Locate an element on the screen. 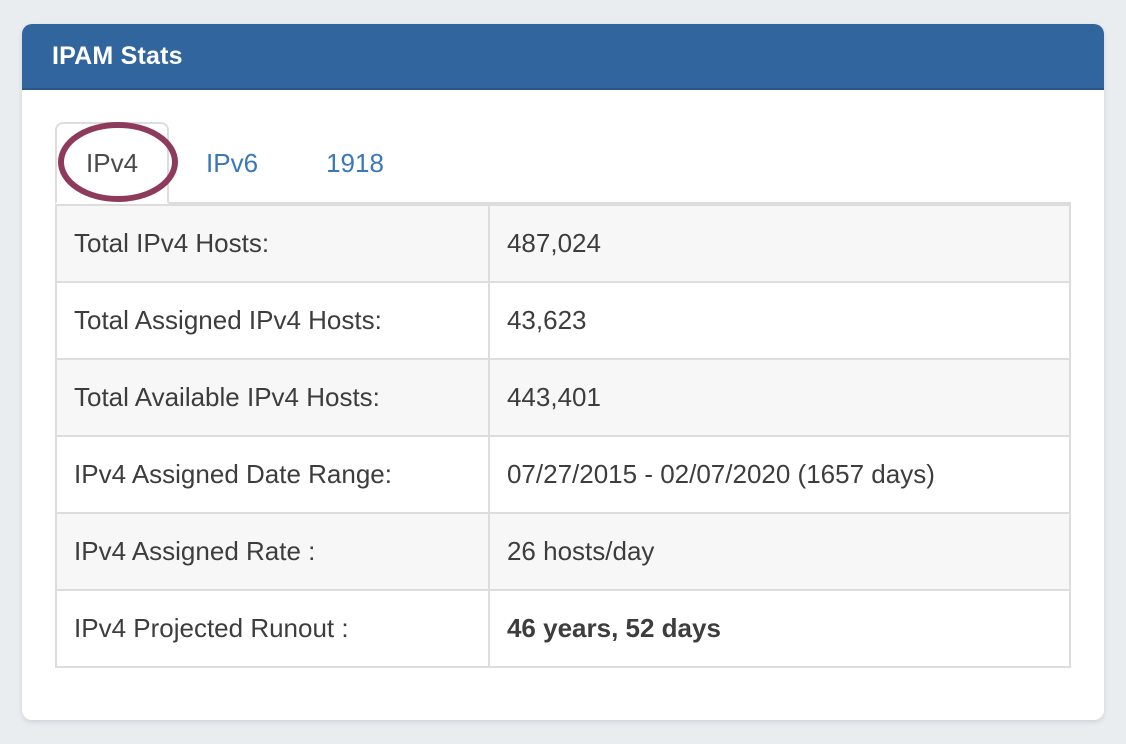 This screenshot has height=744, width=1126. stat-value: 07/27/2015 - 02/07/2020 (1657 days) is located at coordinates (779, 474).